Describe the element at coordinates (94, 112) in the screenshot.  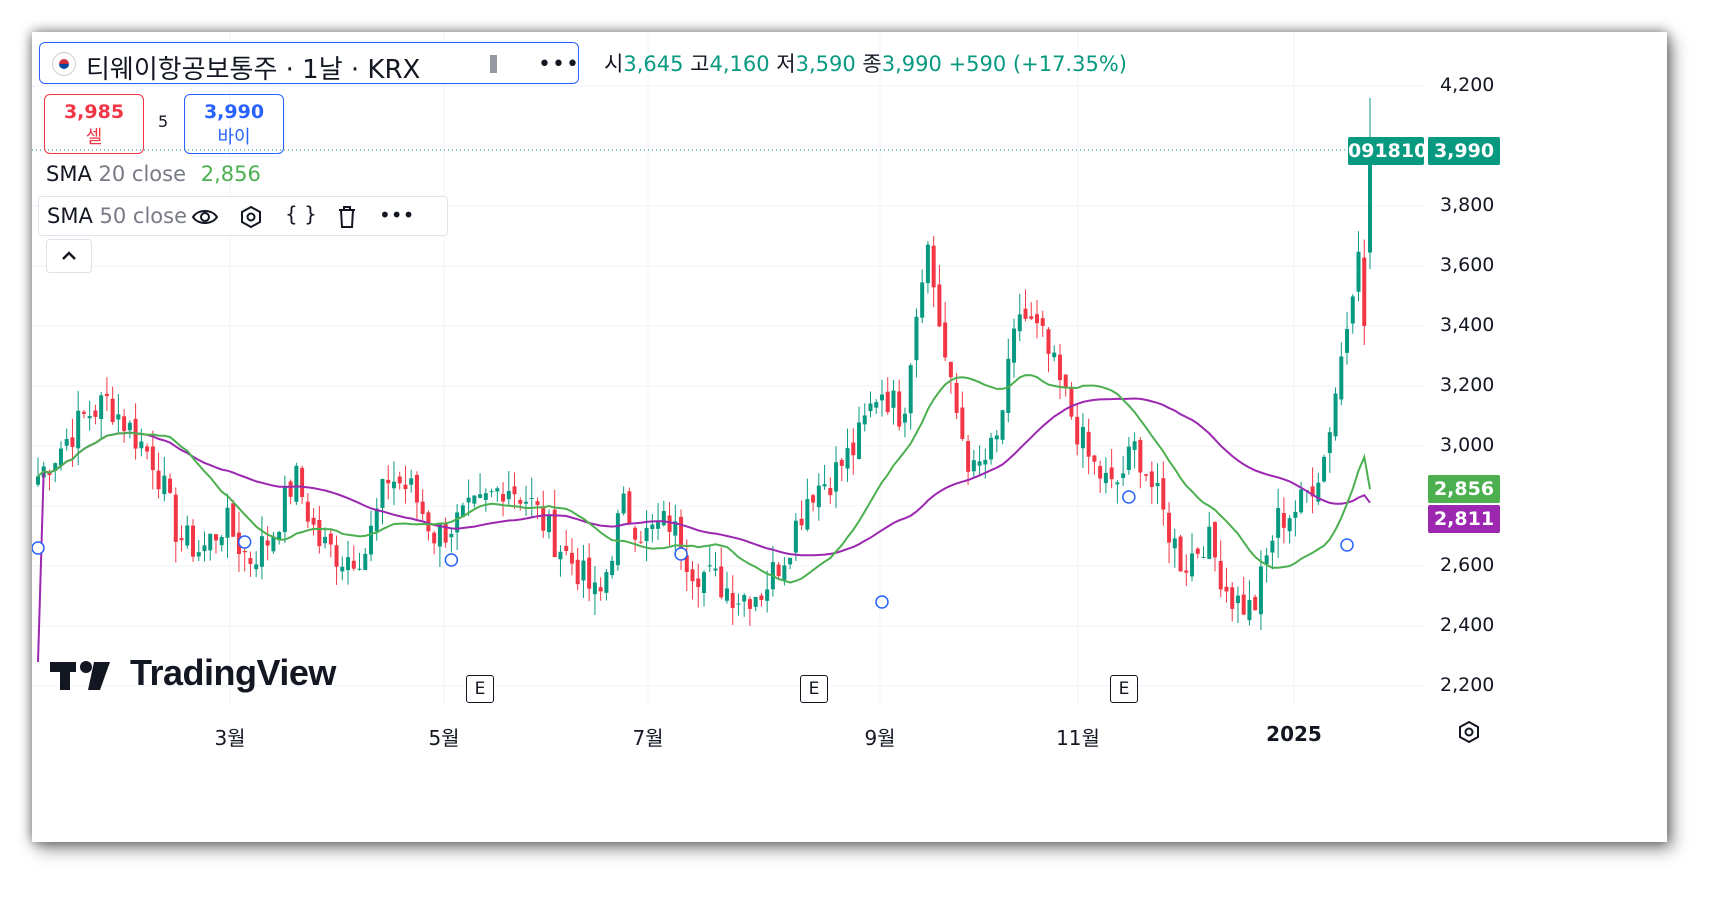
I see `sell-price: 3,985` at that location.